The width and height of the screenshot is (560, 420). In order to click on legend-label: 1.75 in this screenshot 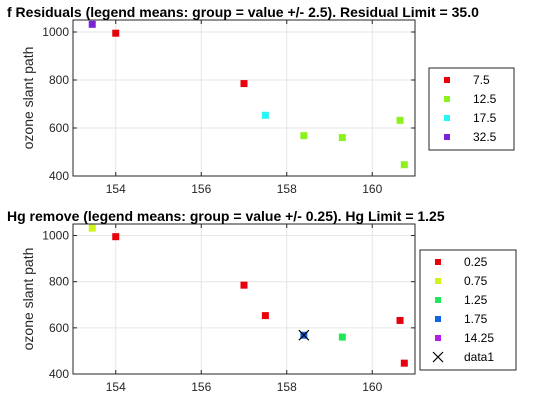, I will do `click(476, 319)`.